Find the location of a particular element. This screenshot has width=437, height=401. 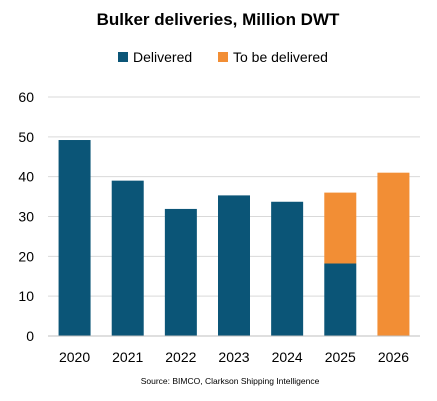

x-tick-label: 2020 is located at coordinates (74, 357).